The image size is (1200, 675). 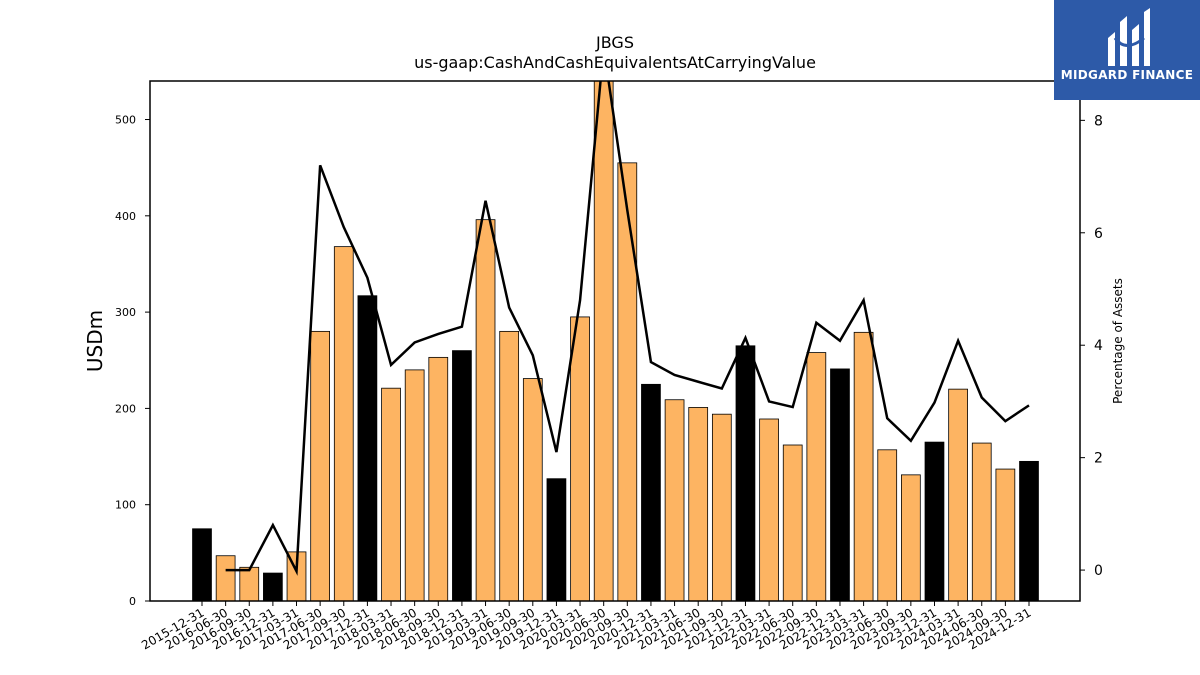 I want to click on y-tick-label-right: 8, so click(x=1098, y=121).